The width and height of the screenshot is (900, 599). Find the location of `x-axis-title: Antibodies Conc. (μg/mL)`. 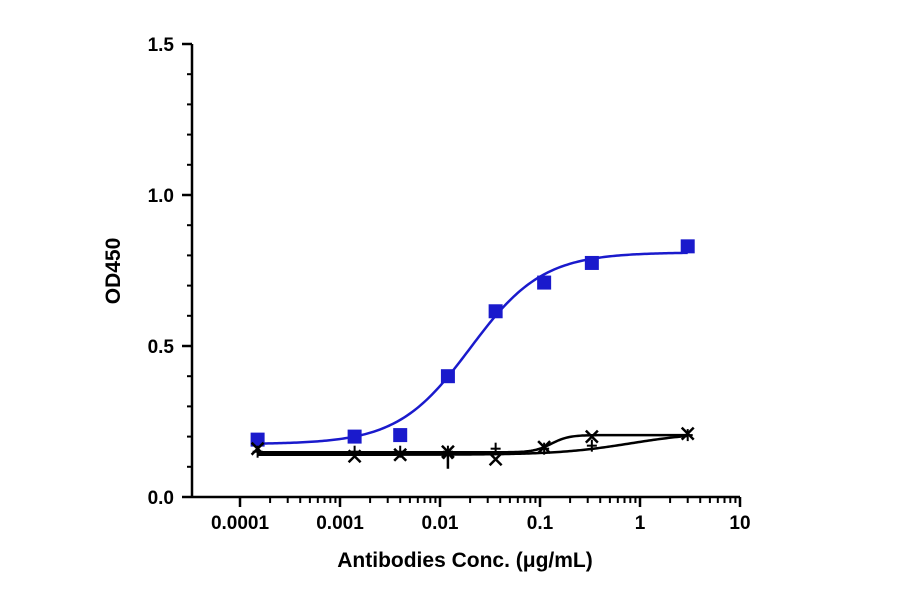

x-axis-title: Antibodies Conc. (μg/mL) is located at coordinates (465, 560).